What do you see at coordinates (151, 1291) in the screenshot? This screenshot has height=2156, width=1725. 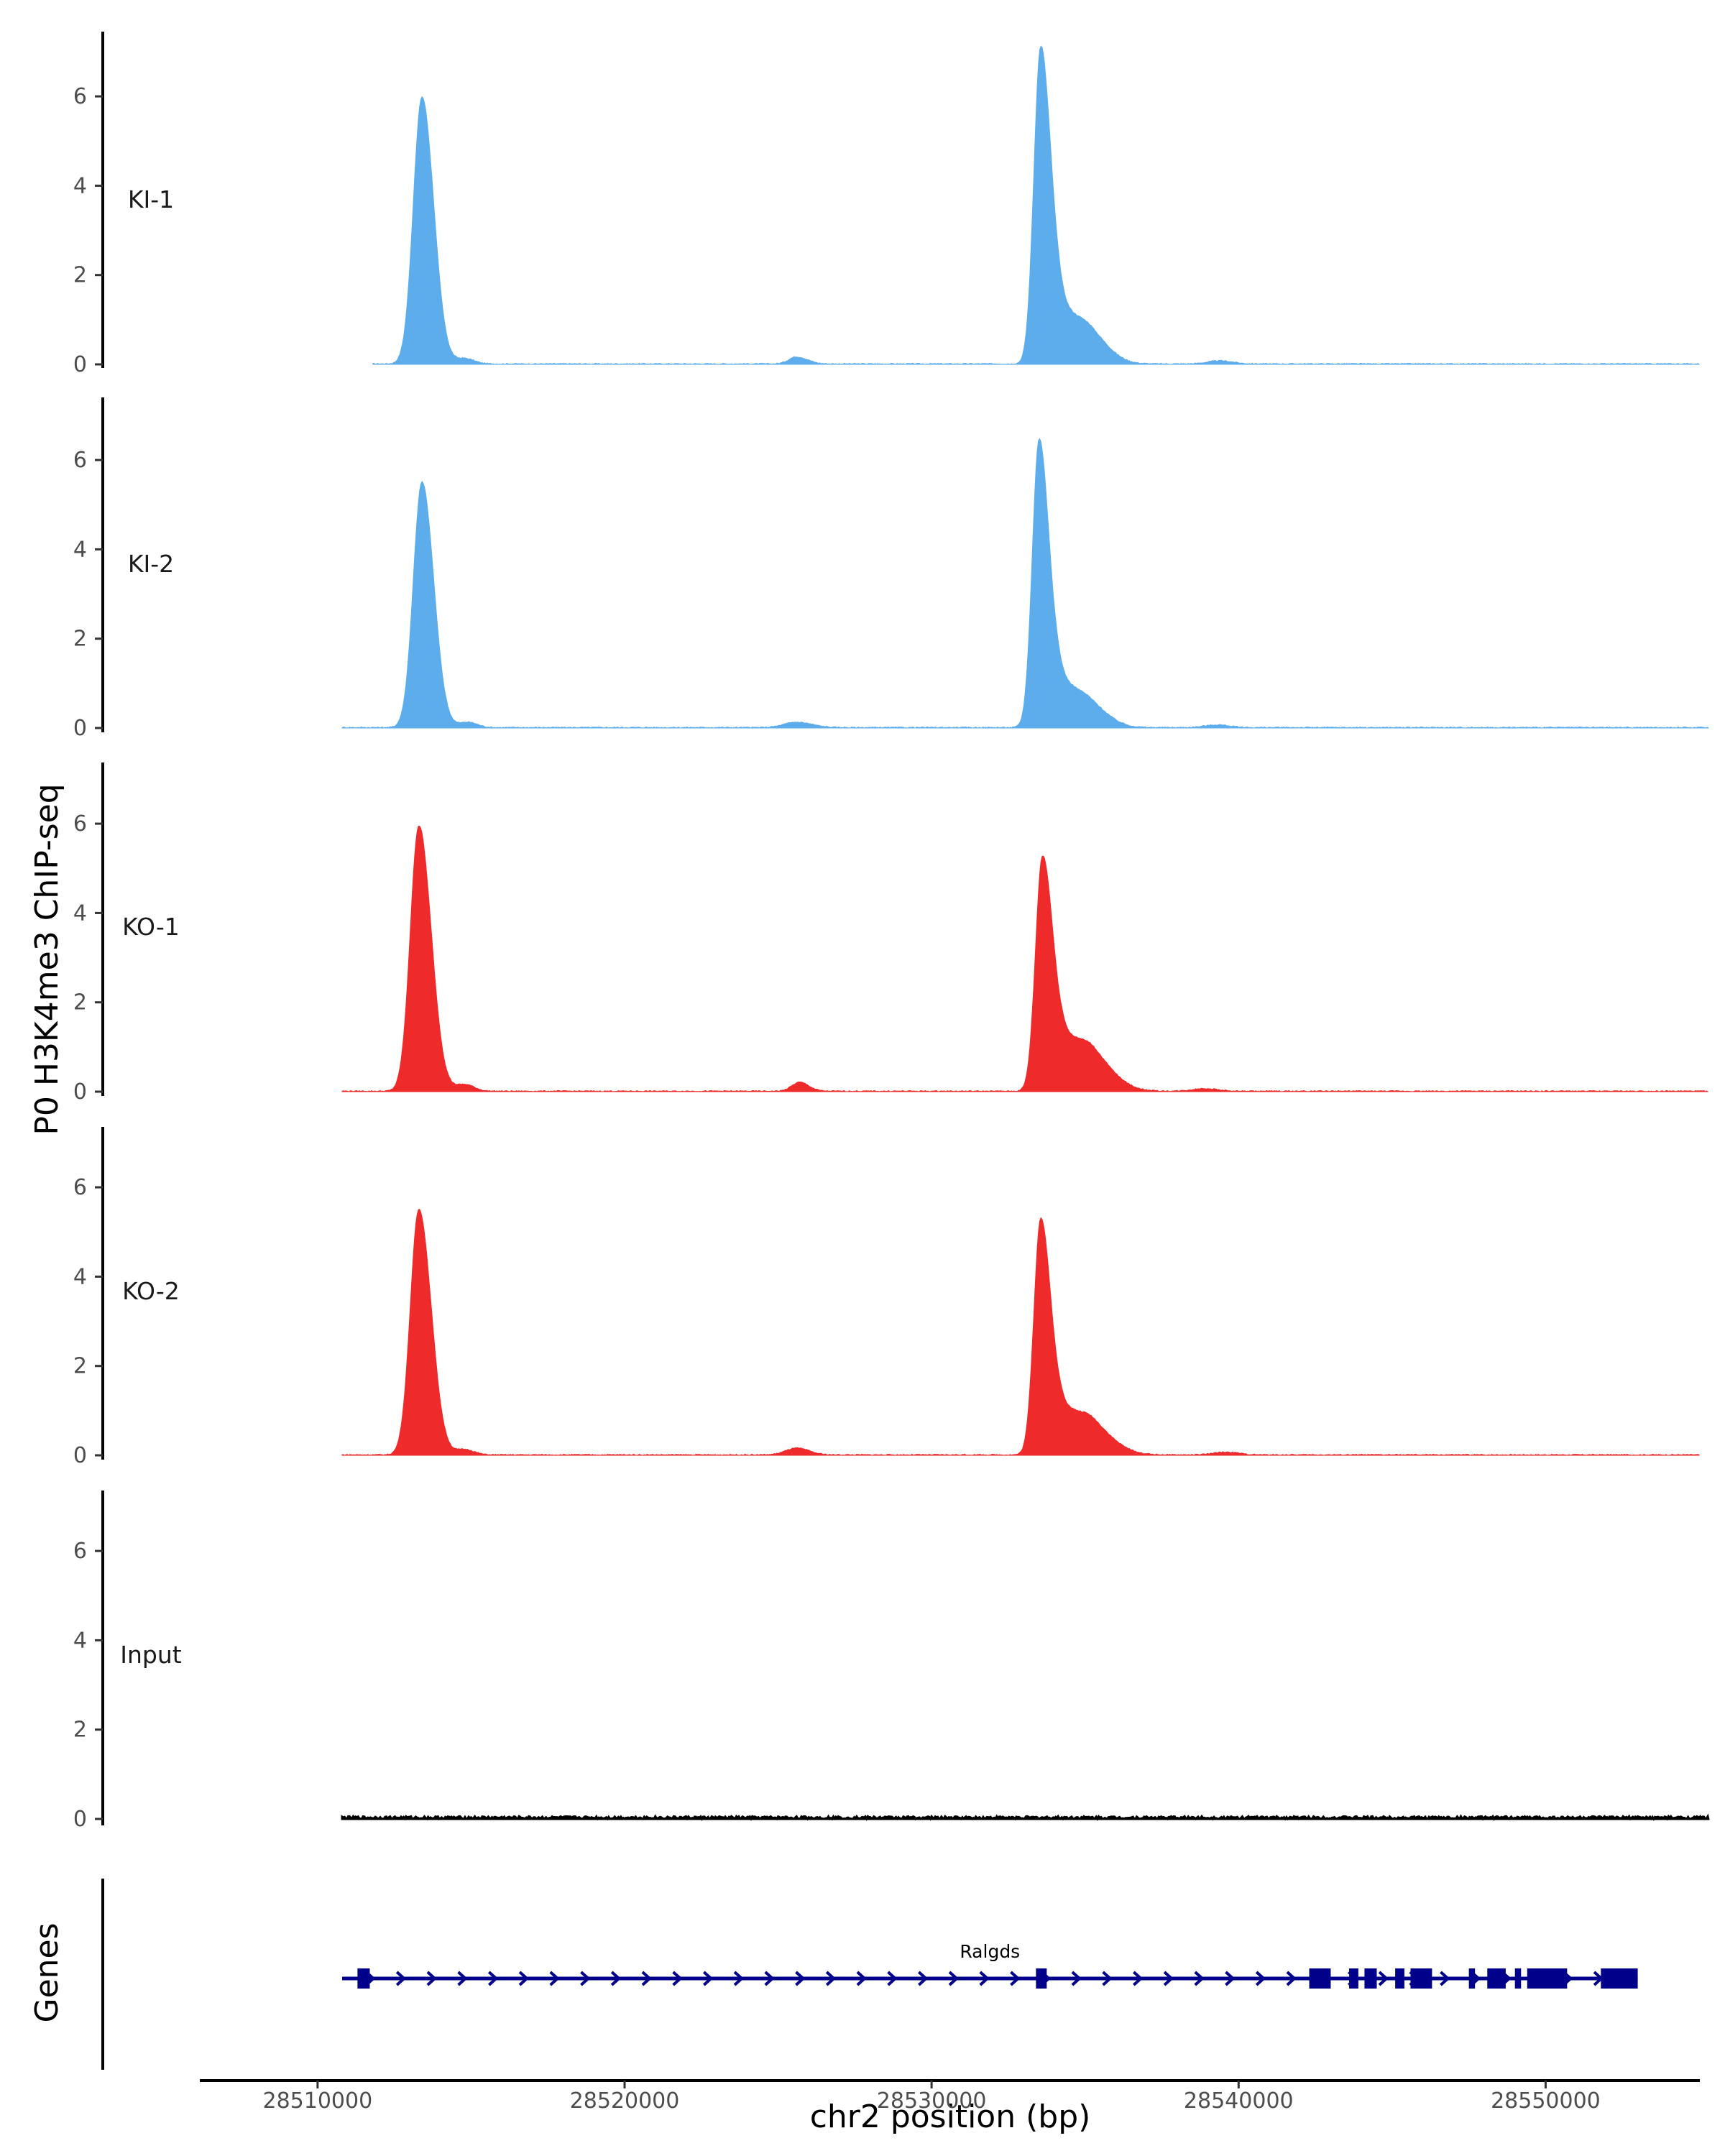 I see `track-label: KO-2` at bounding box center [151, 1291].